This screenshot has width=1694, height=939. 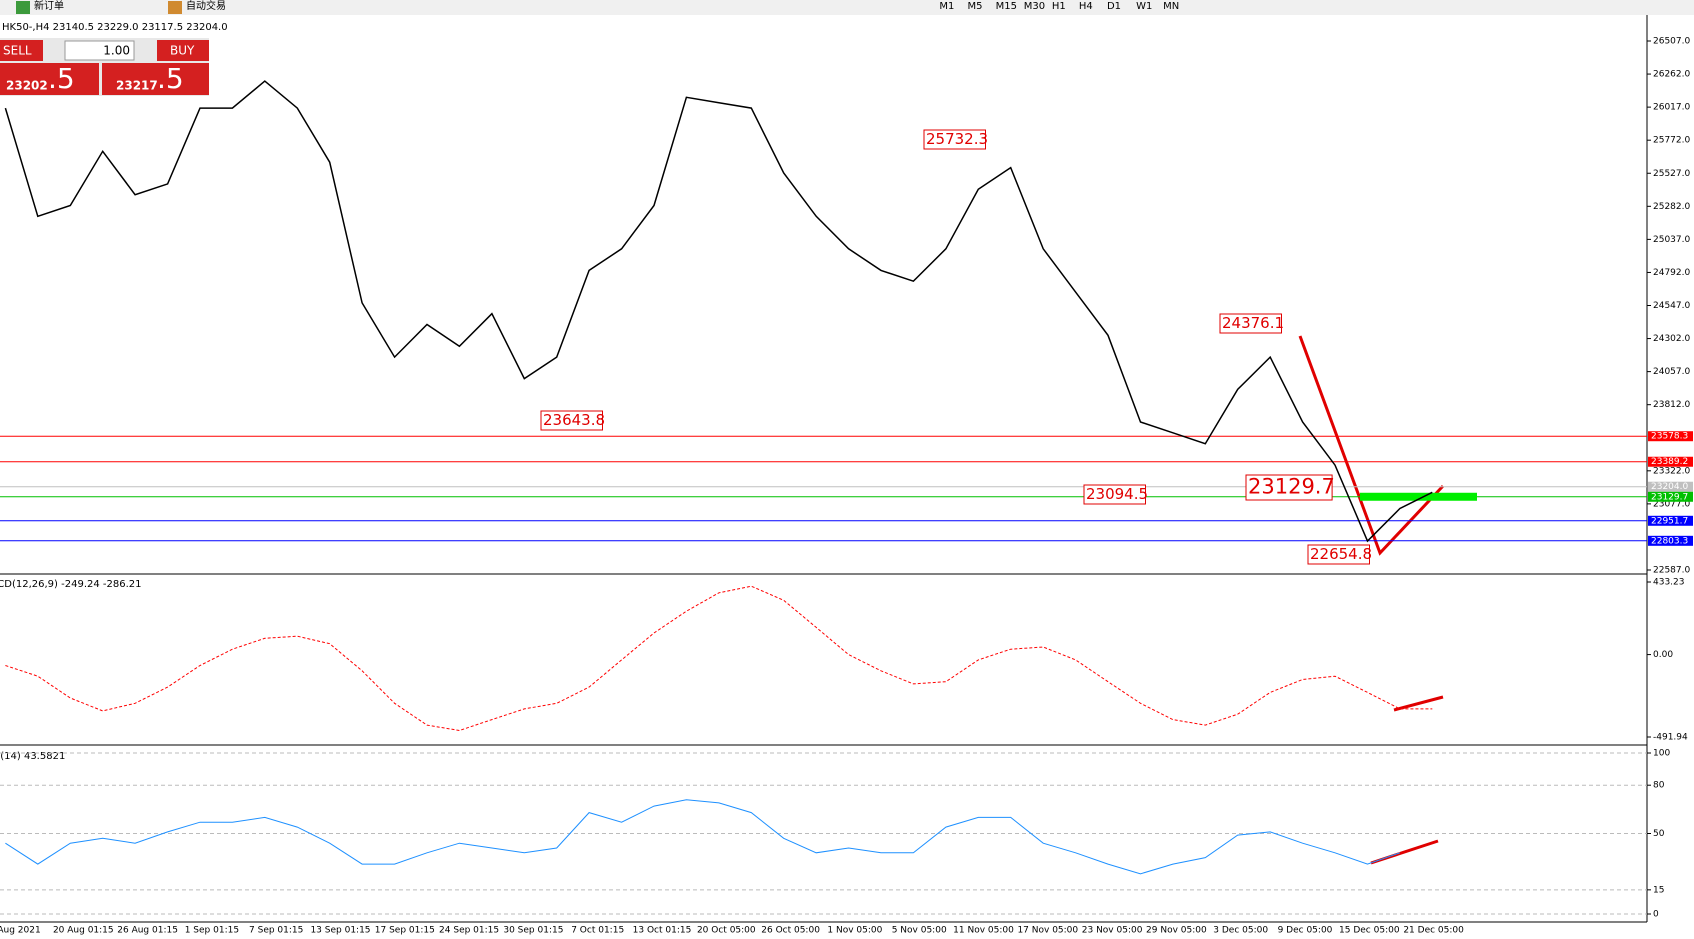 I want to click on price-annotation: 24376.1, so click(x=1253, y=323).